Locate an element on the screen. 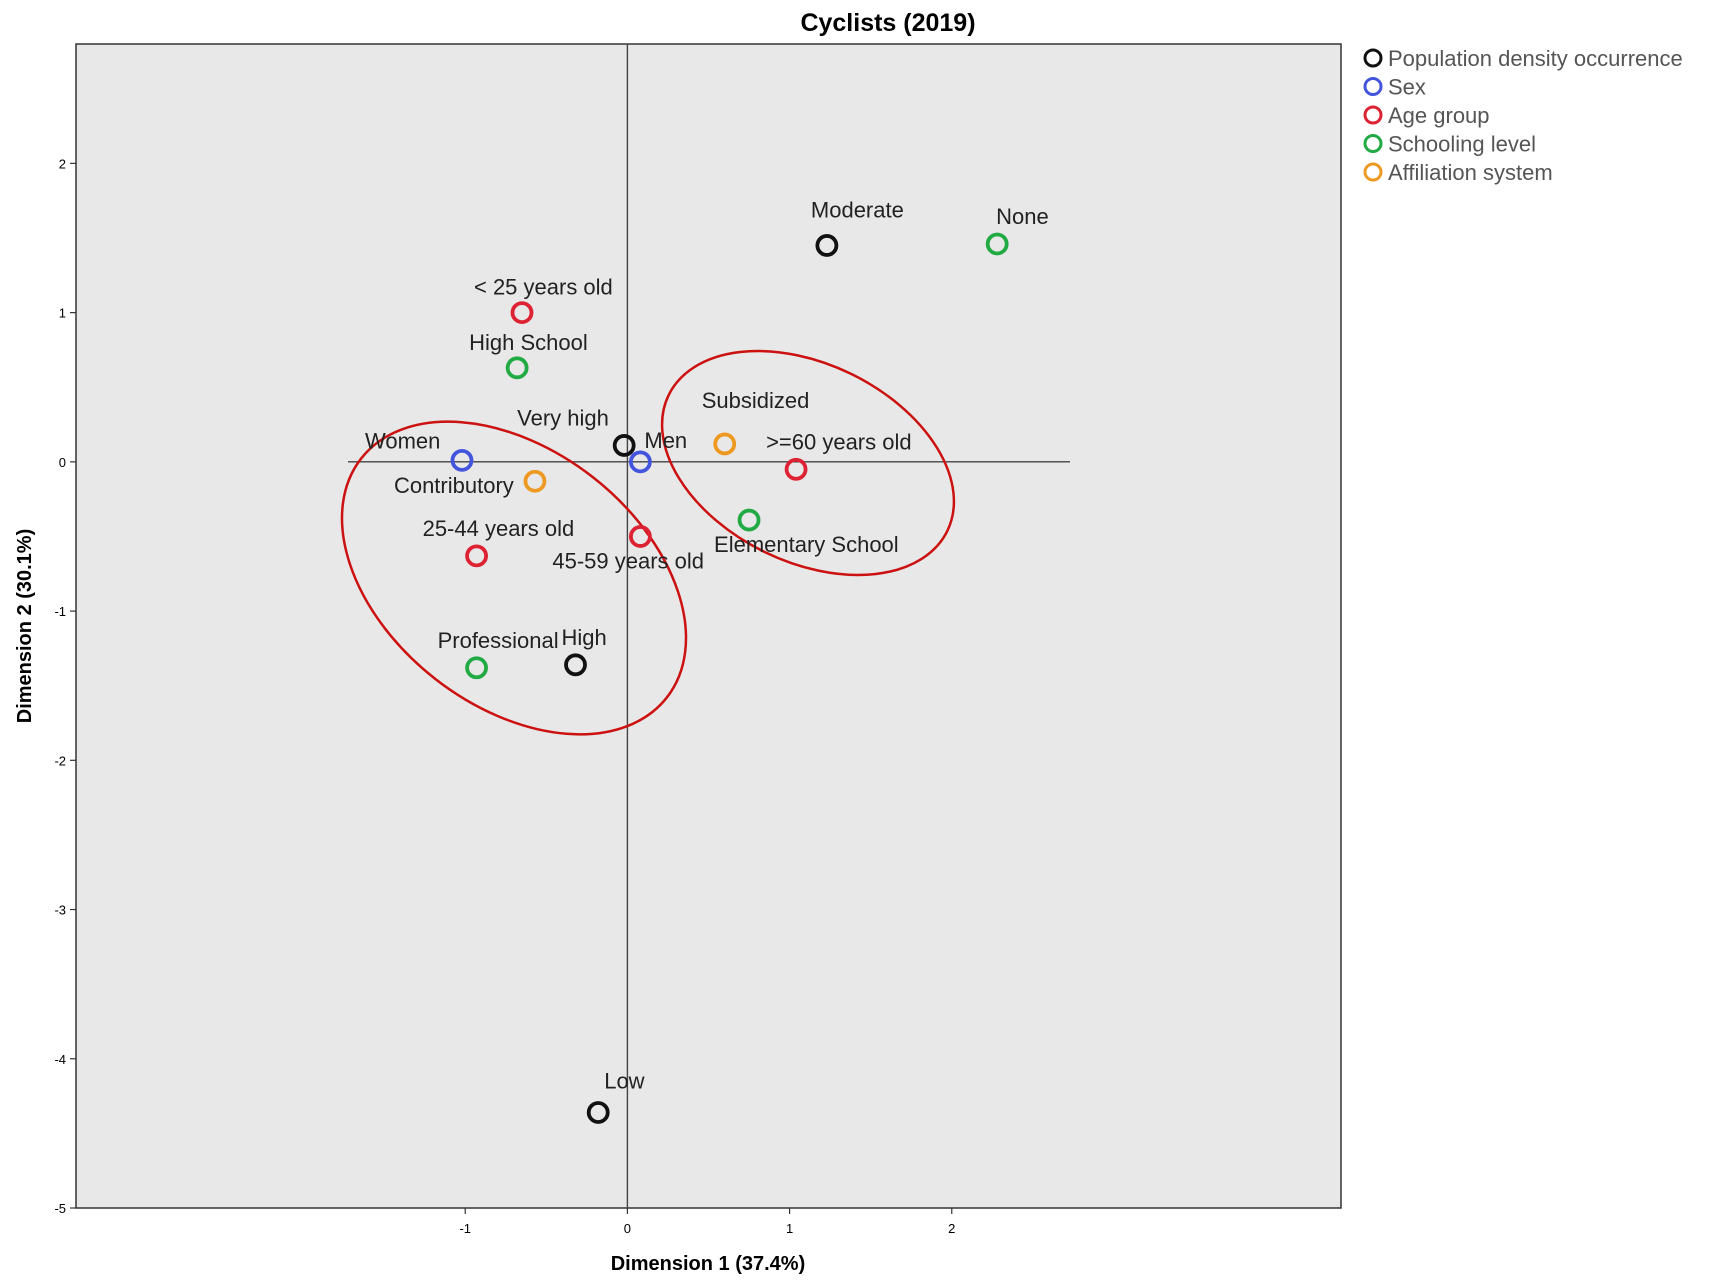 The image size is (1713, 1281). y-axis-ticks: 2 1 0 -1 -2 -3 -4 -5 is located at coordinates (65, 686).